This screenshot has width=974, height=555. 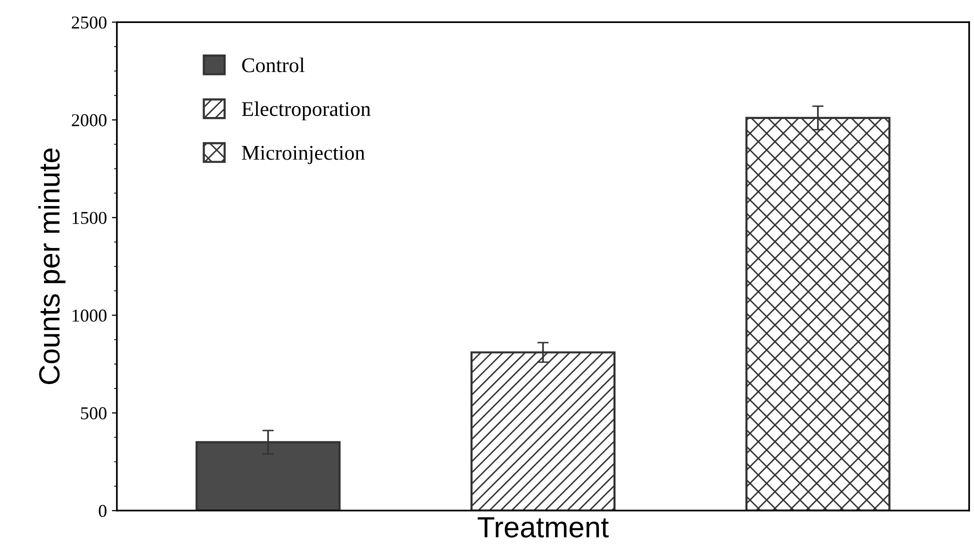 I want to click on x-axis-title: Treatment, so click(x=543, y=527).